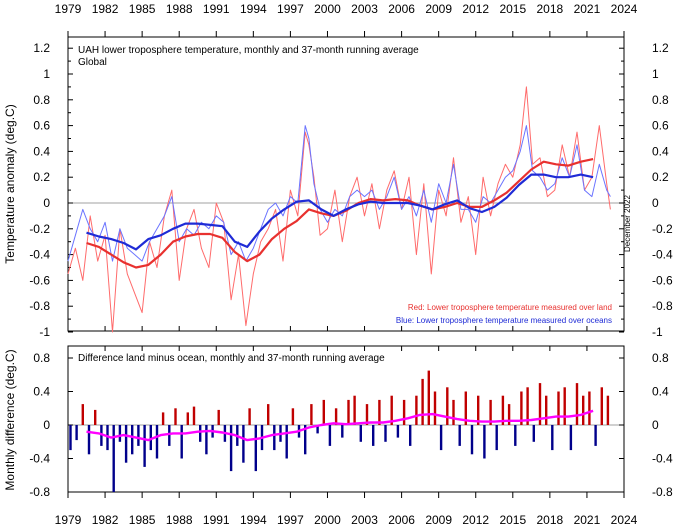 This screenshot has height=527, width=674. What do you see at coordinates (340, 425) in the screenshot?
I see `difference-running-average-line` at bounding box center [340, 425].